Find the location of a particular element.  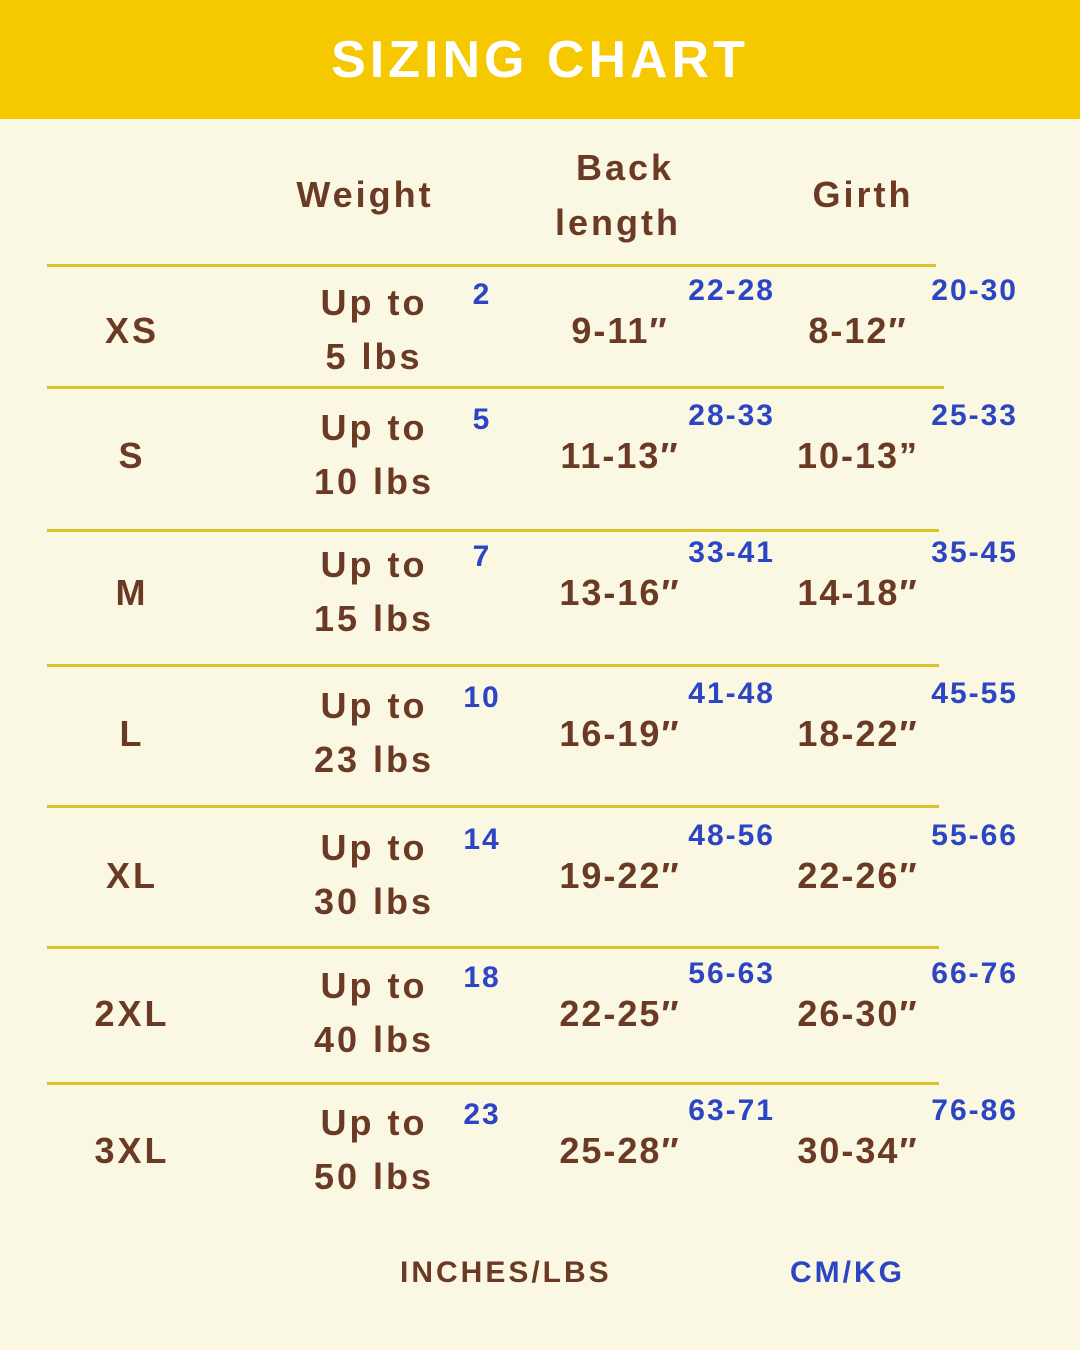

size-label: L is located at coordinates (132, 733).